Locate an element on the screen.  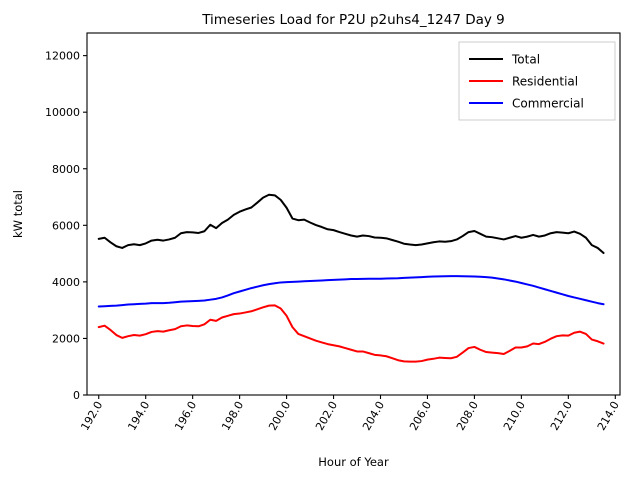
y-tick-label: 12000 is located at coordinates (62, 56).